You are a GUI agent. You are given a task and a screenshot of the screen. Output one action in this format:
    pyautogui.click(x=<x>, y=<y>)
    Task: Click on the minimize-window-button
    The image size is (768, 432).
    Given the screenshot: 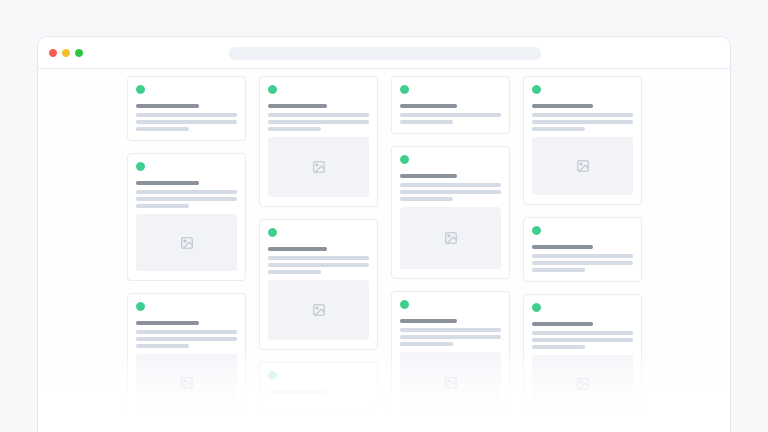 What is the action you would take?
    pyautogui.click(x=66, y=53)
    